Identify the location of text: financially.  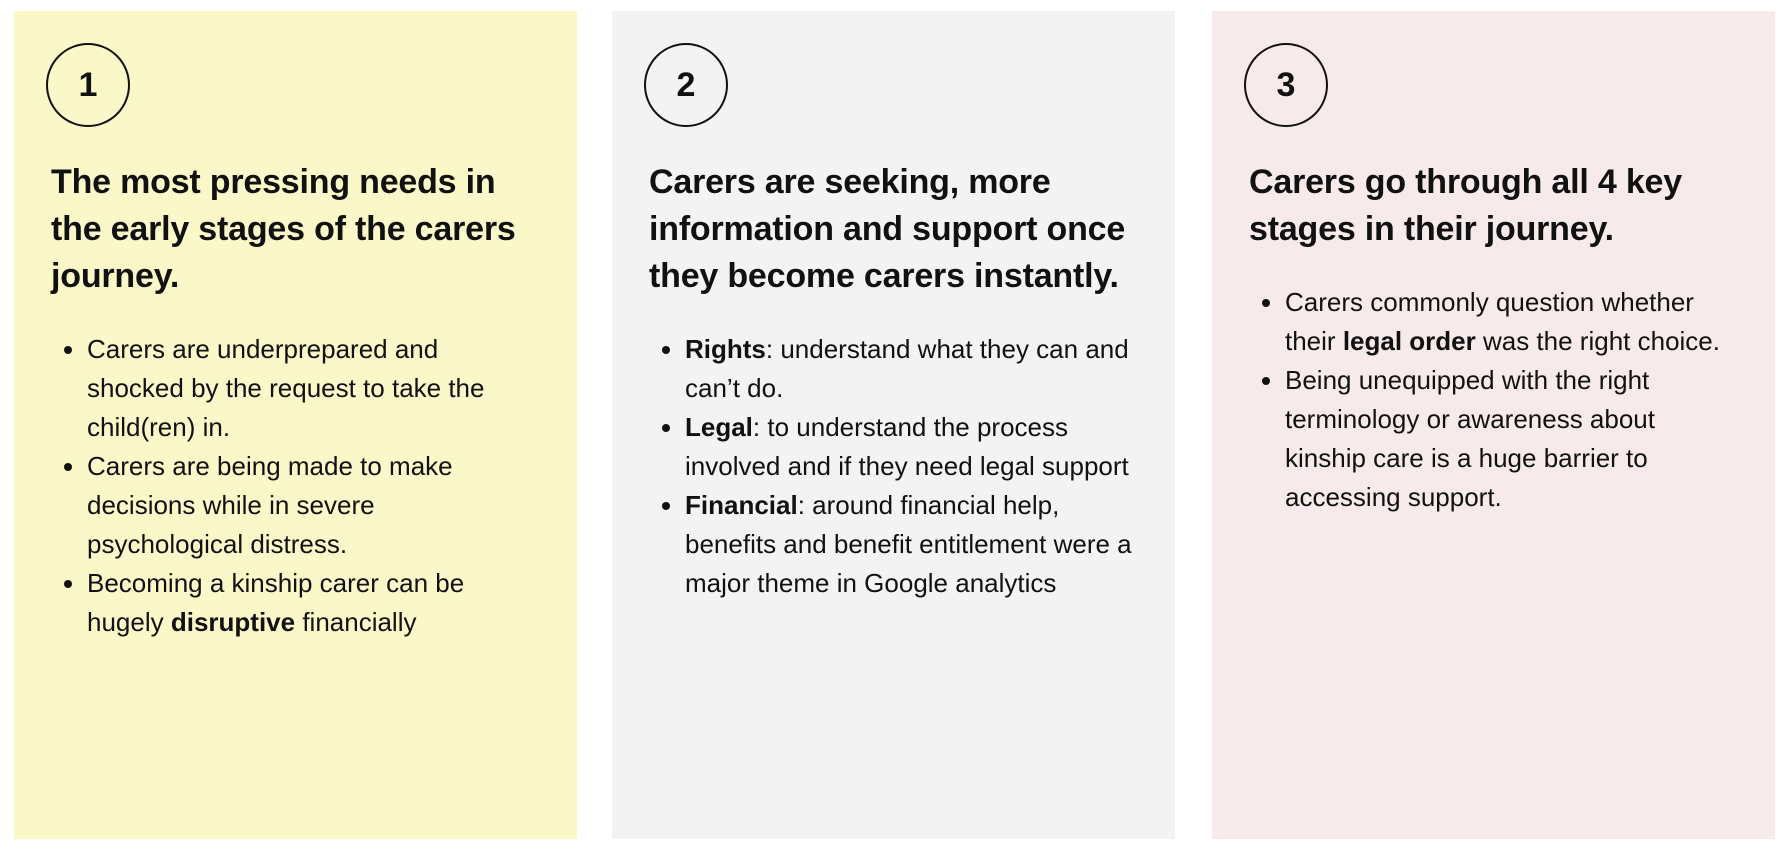
(356, 622).